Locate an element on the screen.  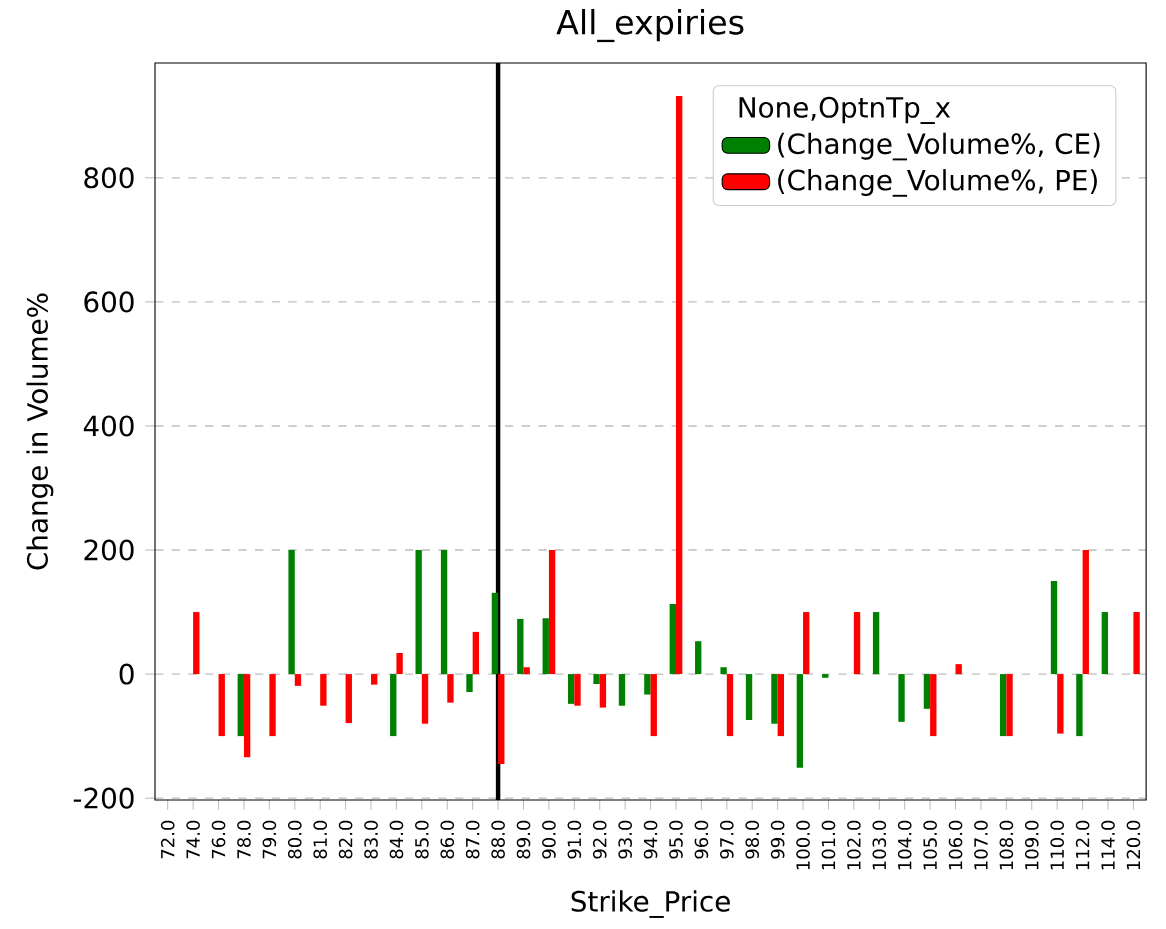
x-tick-label: 93.0 is located at coordinates (625, 839).